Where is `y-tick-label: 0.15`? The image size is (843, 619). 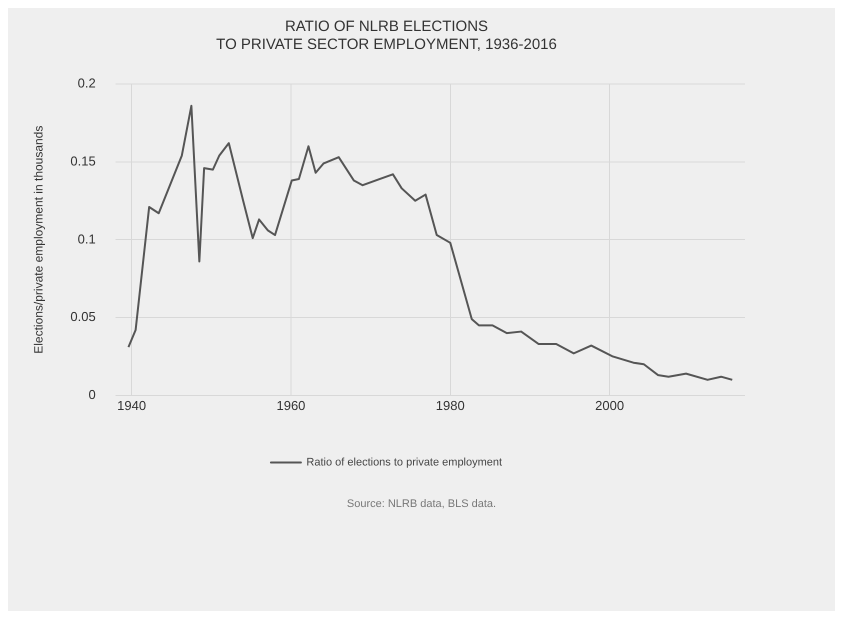 y-tick-label: 0.15 is located at coordinates (83, 160).